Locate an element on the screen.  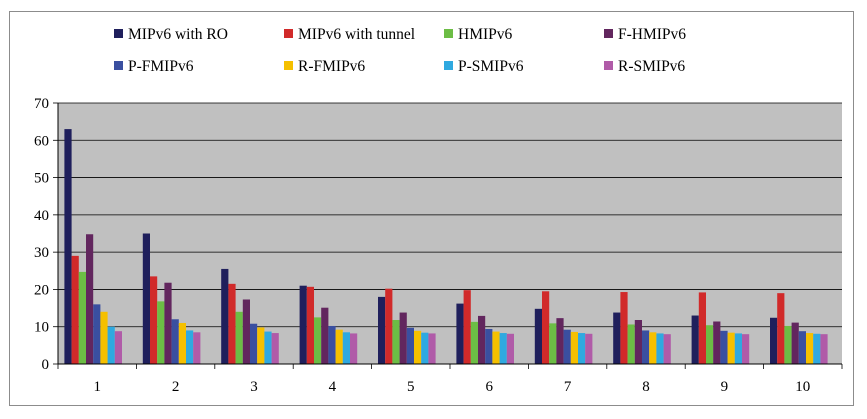
x-tick-label: 2 is located at coordinates (176, 387).